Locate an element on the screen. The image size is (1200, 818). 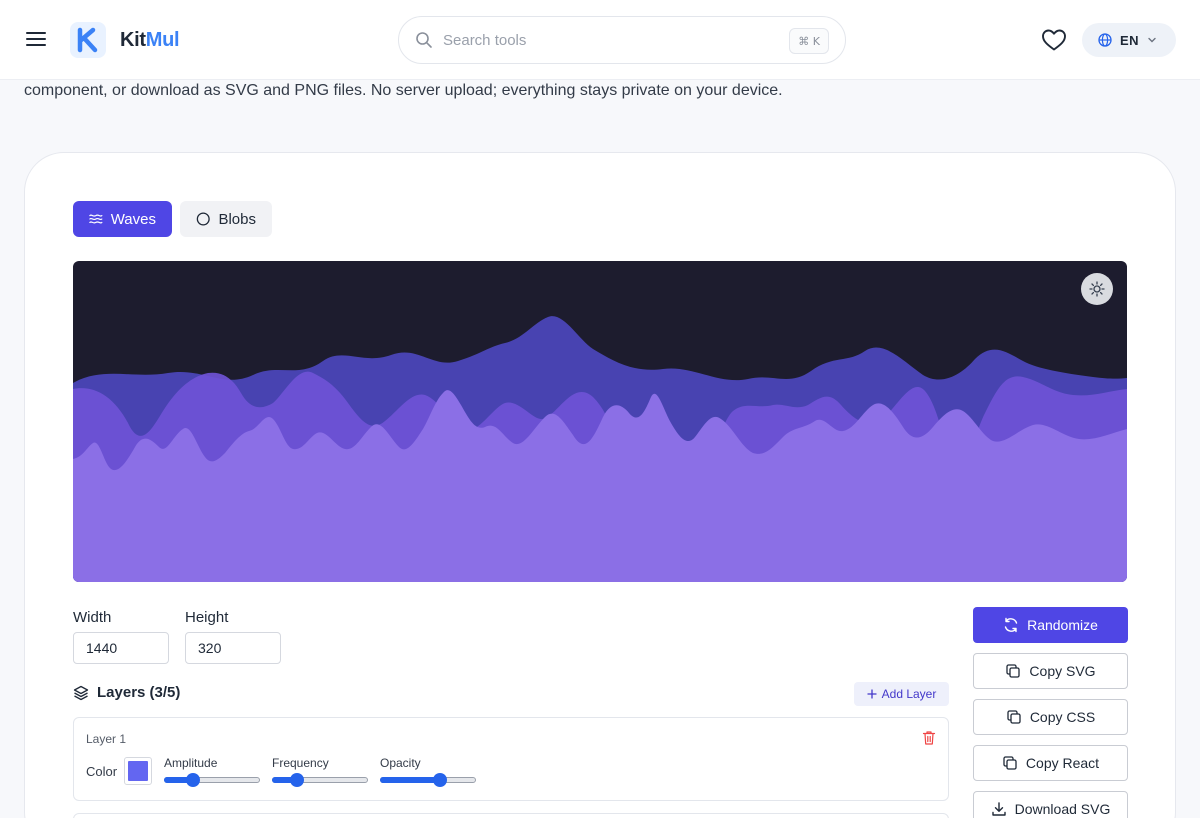
copy-svg-label: Copy SVG is located at coordinates (1062, 671).